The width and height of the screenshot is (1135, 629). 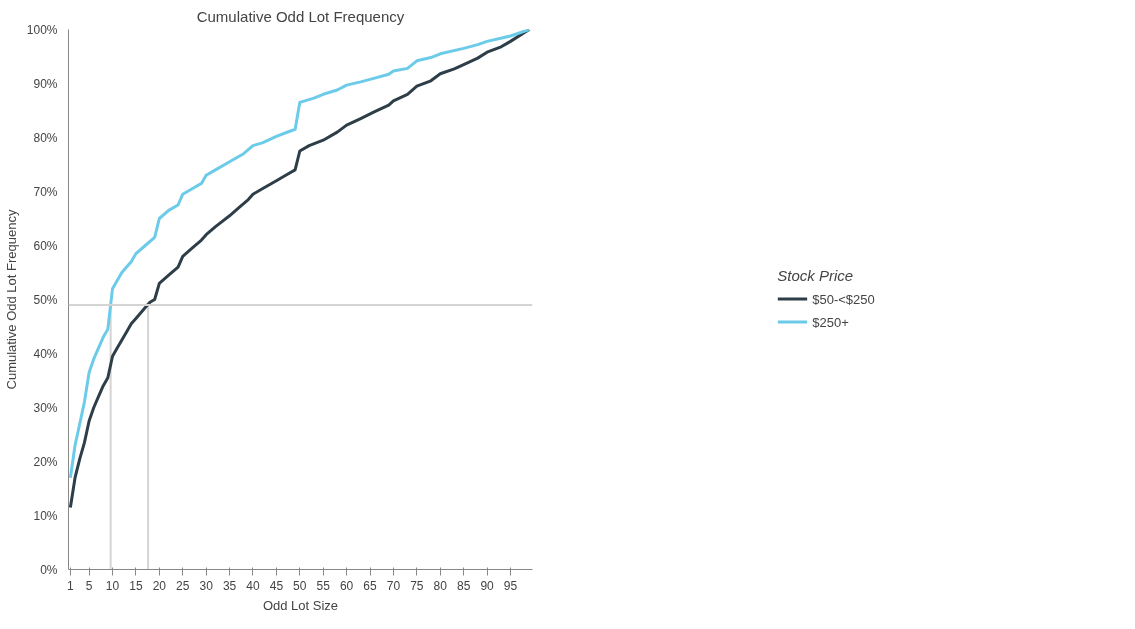 What do you see at coordinates (229, 585) in the screenshot?
I see `x-tick-label: 35` at bounding box center [229, 585].